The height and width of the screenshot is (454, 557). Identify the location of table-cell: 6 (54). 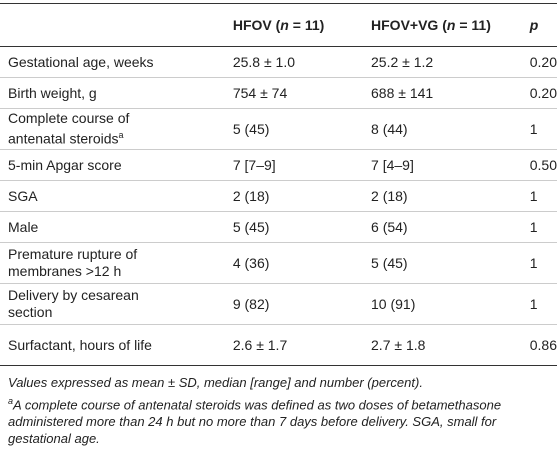
(450, 227).